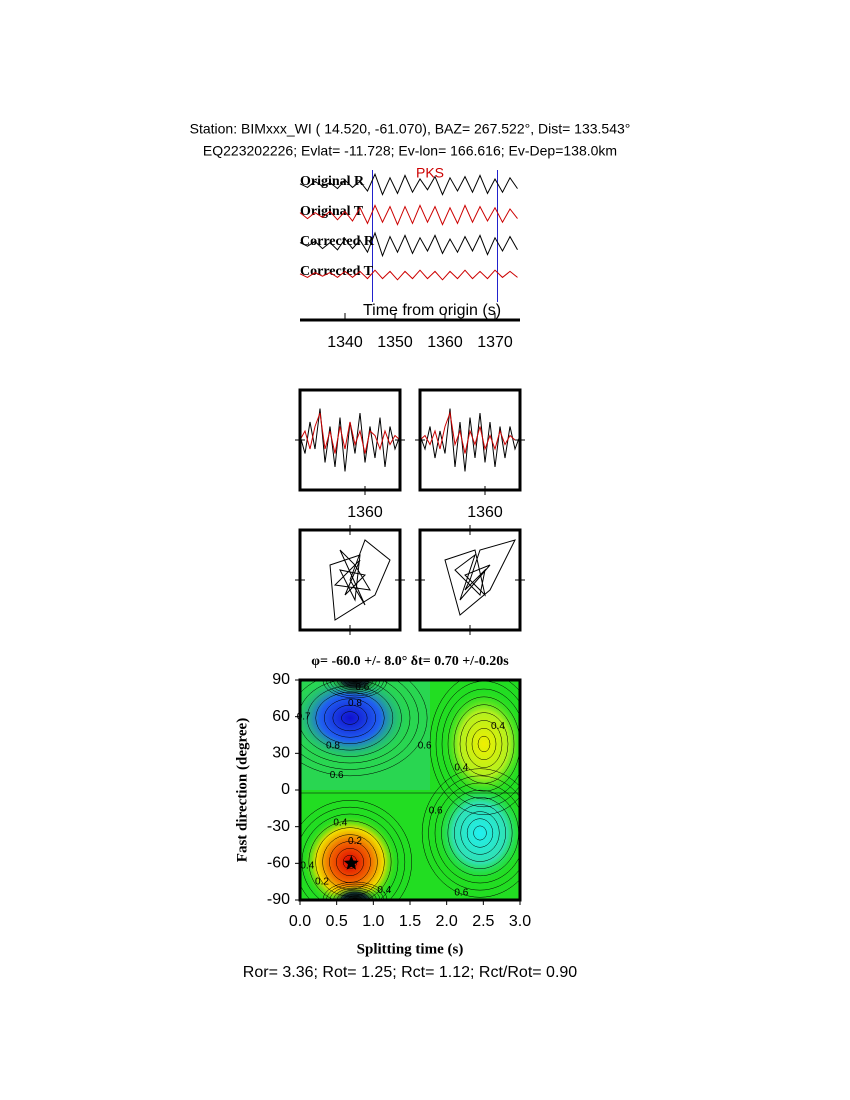  I want to click on y-tick-label: 90, so click(281, 679).